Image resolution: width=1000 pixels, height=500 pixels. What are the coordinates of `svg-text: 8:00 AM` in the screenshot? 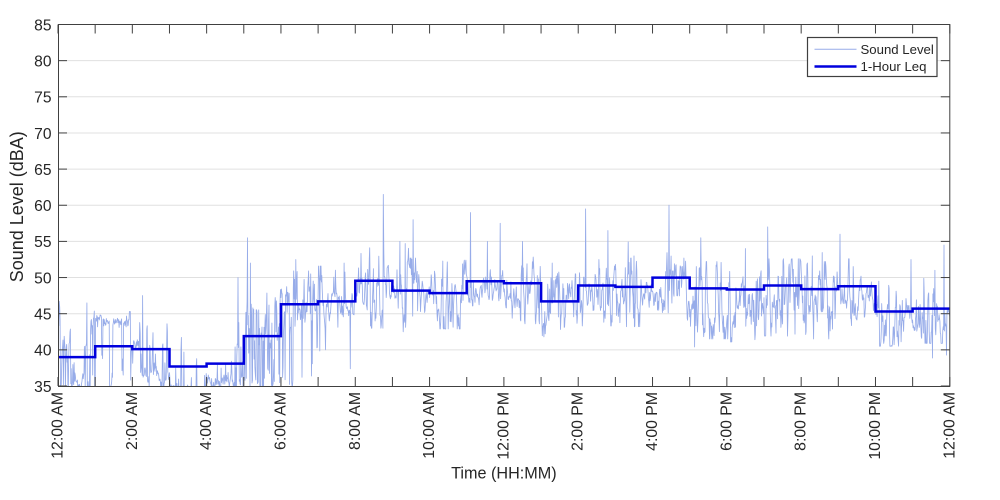 It's located at (355, 421).